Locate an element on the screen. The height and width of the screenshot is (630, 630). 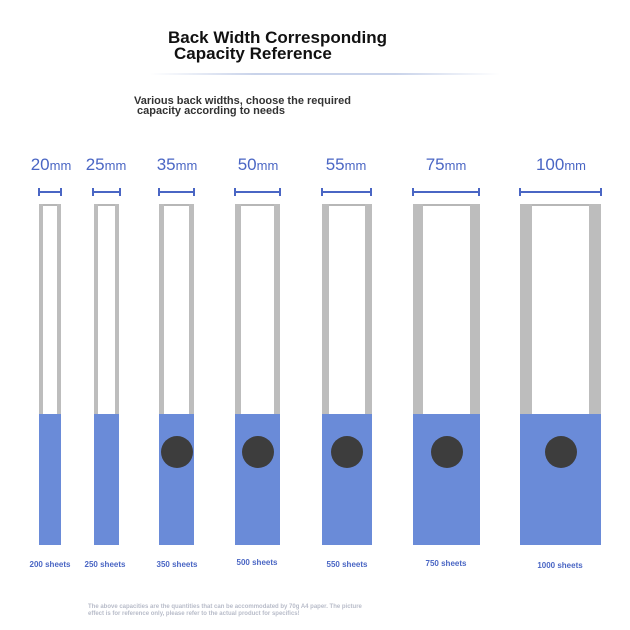
width-label-25mm: 25mm is located at coordinates (106, 166).